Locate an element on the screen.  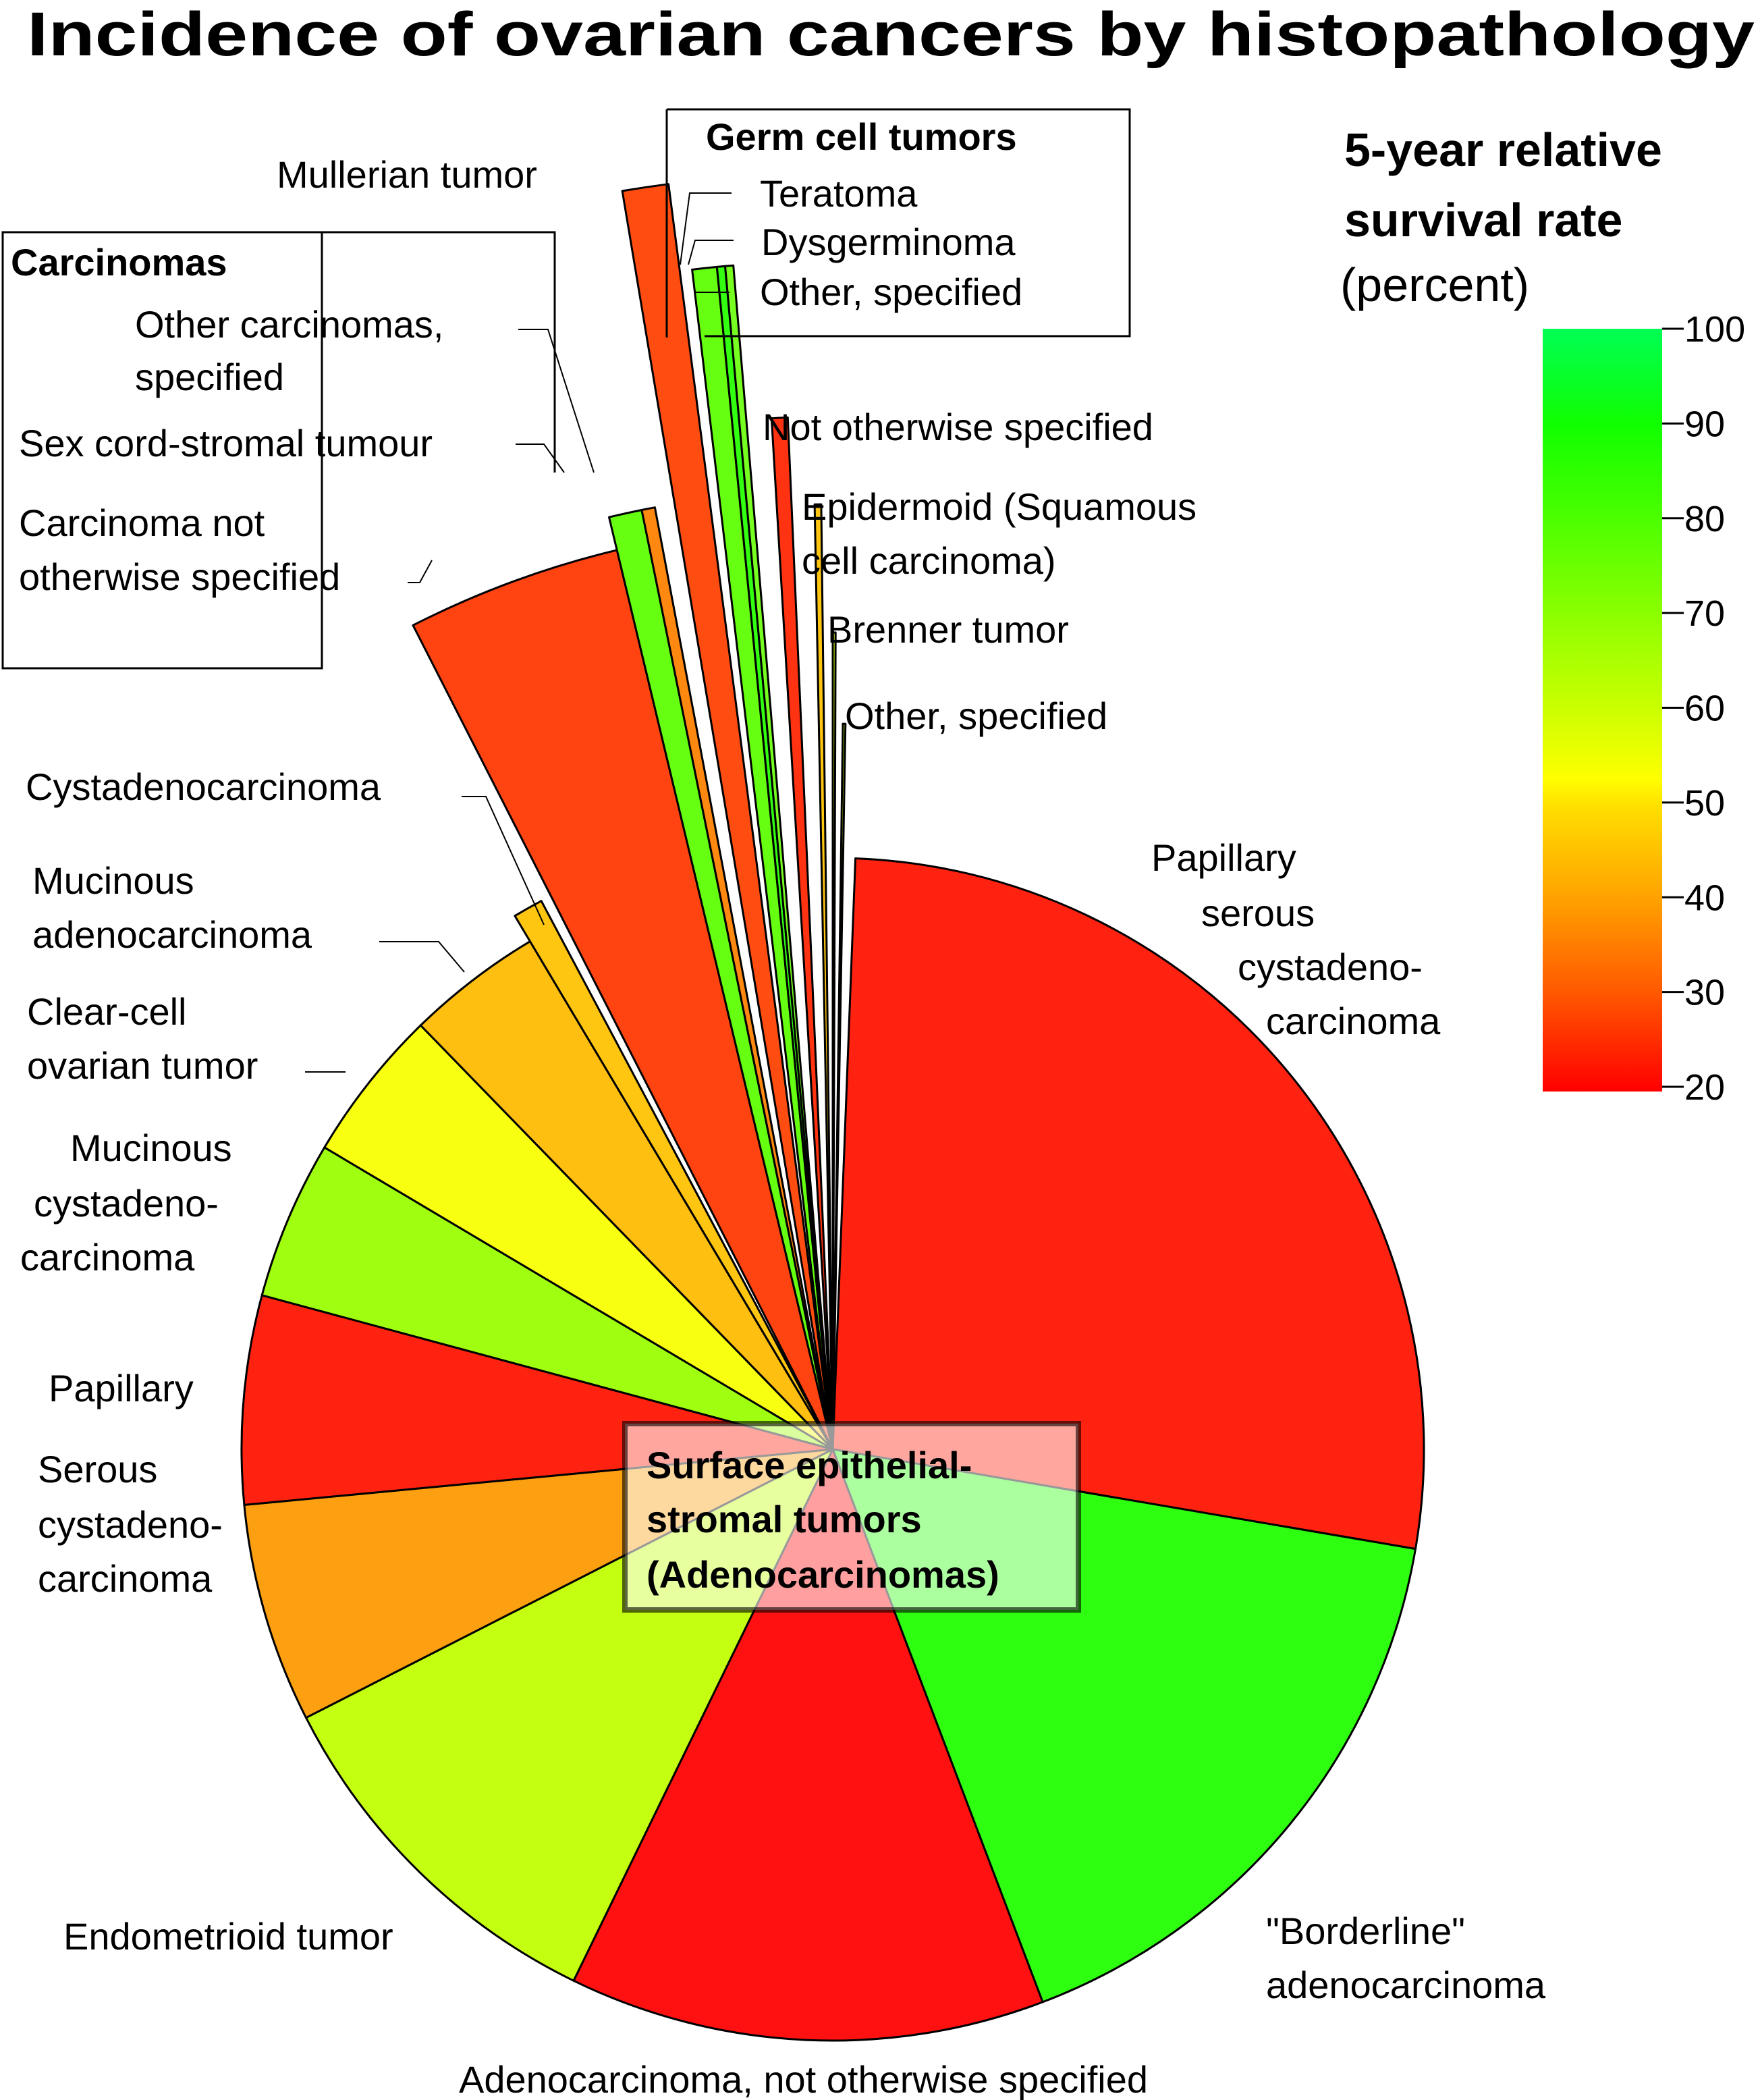
pie-slice: Papillary serous cystadenocarcinoma is located at coordinates (1128, 1204).